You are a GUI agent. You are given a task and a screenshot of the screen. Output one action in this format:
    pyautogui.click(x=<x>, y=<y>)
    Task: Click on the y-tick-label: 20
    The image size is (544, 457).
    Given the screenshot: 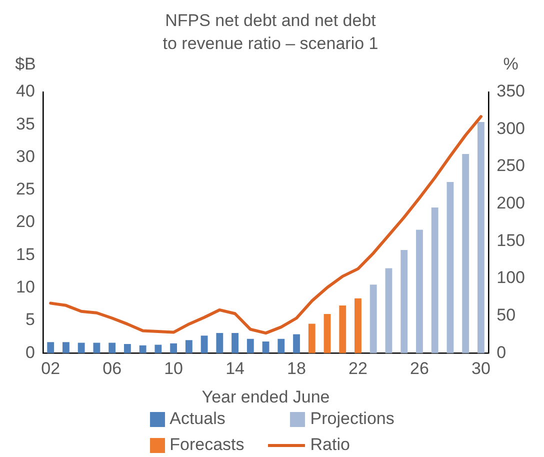 What is the action you would take?
    pyautogui.click(x=25, y=222)
    